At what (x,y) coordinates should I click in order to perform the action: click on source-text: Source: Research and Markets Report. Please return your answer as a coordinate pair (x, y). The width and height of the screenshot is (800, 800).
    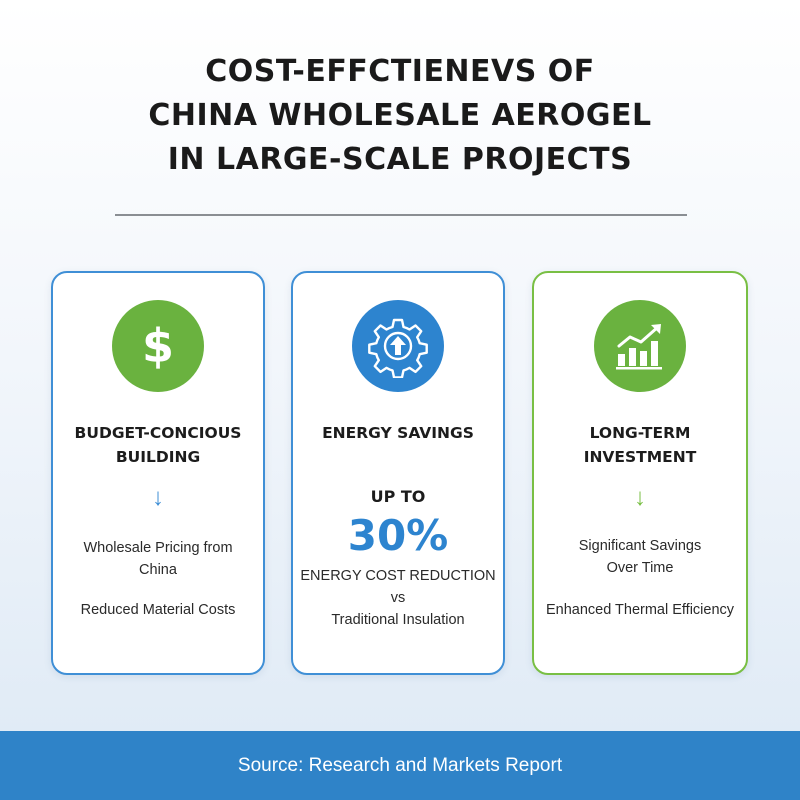
    Looking at the image, I should click on (400, 765).